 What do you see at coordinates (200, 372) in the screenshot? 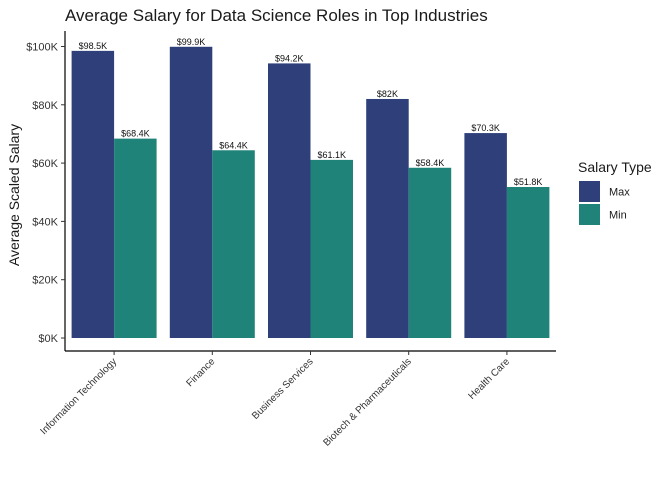
I see `x-tick-label: Finance` at bounding box center [200, 372].